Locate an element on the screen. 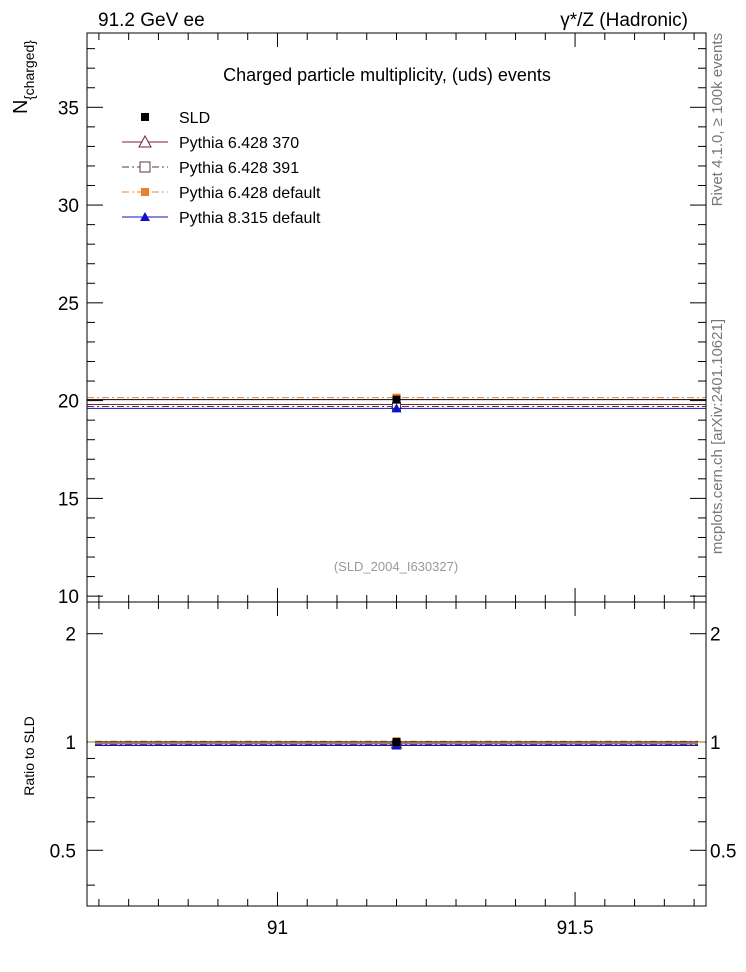 Image resolution: width=746 pixels, height=972 pixels. ratio-ytick-label-right: 2 is located at coordinates (715, 635).